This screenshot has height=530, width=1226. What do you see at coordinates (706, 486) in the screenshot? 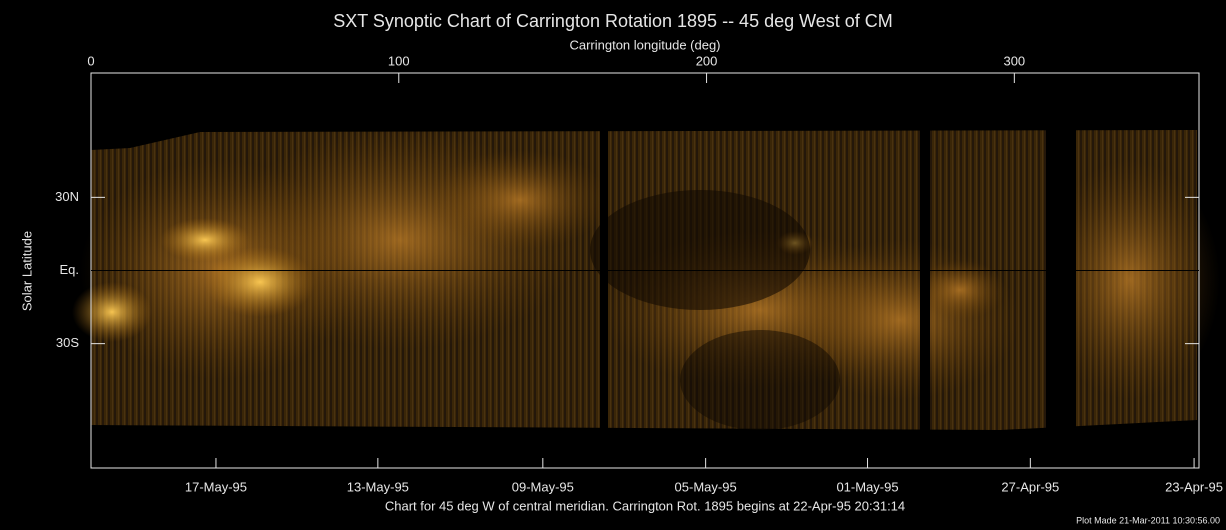
I see `x2-tick-label: 05-May-95` at bounding box center [706, 486].